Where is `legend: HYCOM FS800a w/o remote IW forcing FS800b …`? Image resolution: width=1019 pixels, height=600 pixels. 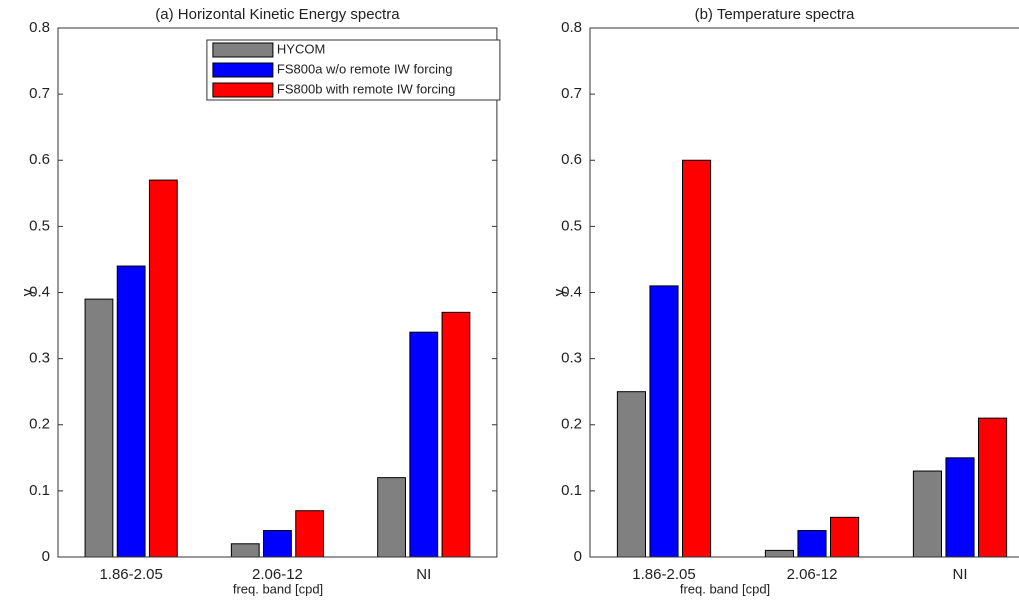
legend: HYCOM FS800a w/o remote IW forcing FS800b … is located at coordinates (353, 70).